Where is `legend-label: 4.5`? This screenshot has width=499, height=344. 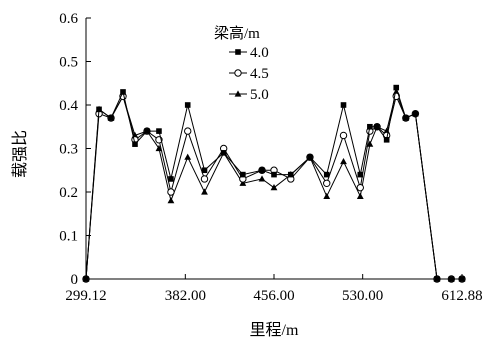 legend-label: 4.5 is located at coordinates (259, 74).